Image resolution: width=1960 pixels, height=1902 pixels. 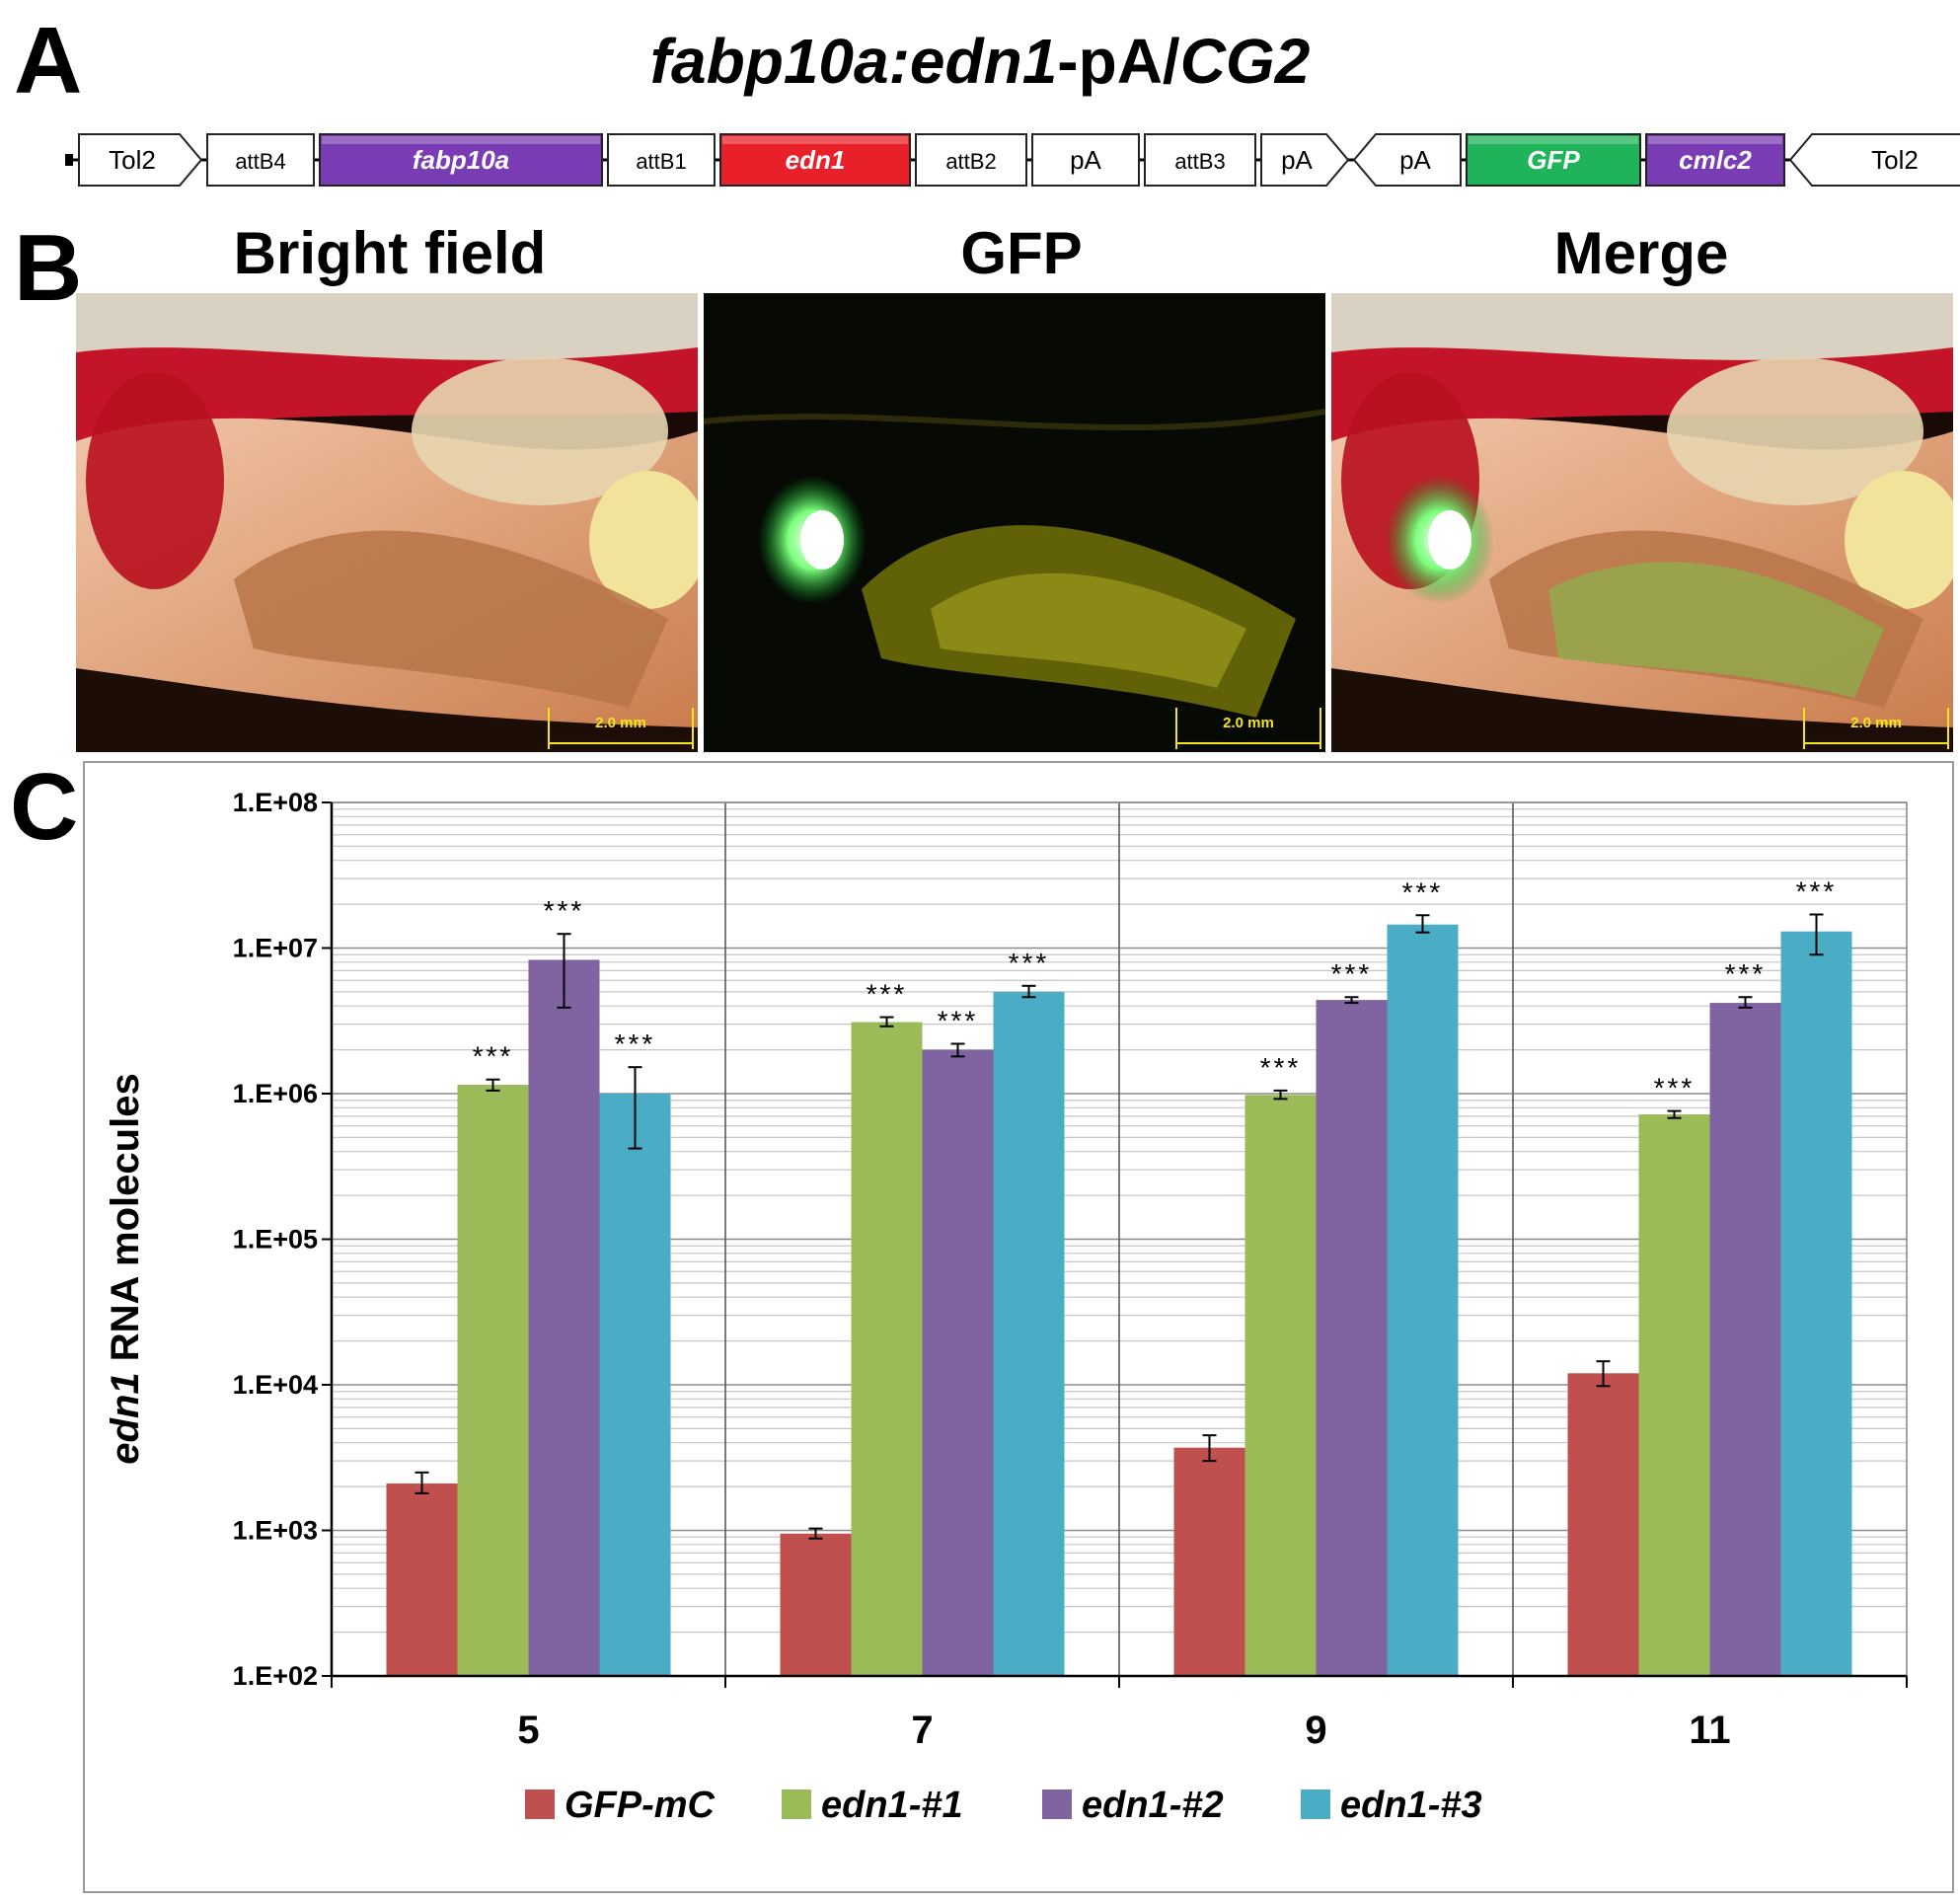 What do you see at coordinates (387, 710) in the screenshot?
I see `shadow-region` at bounding box center [387, 710].